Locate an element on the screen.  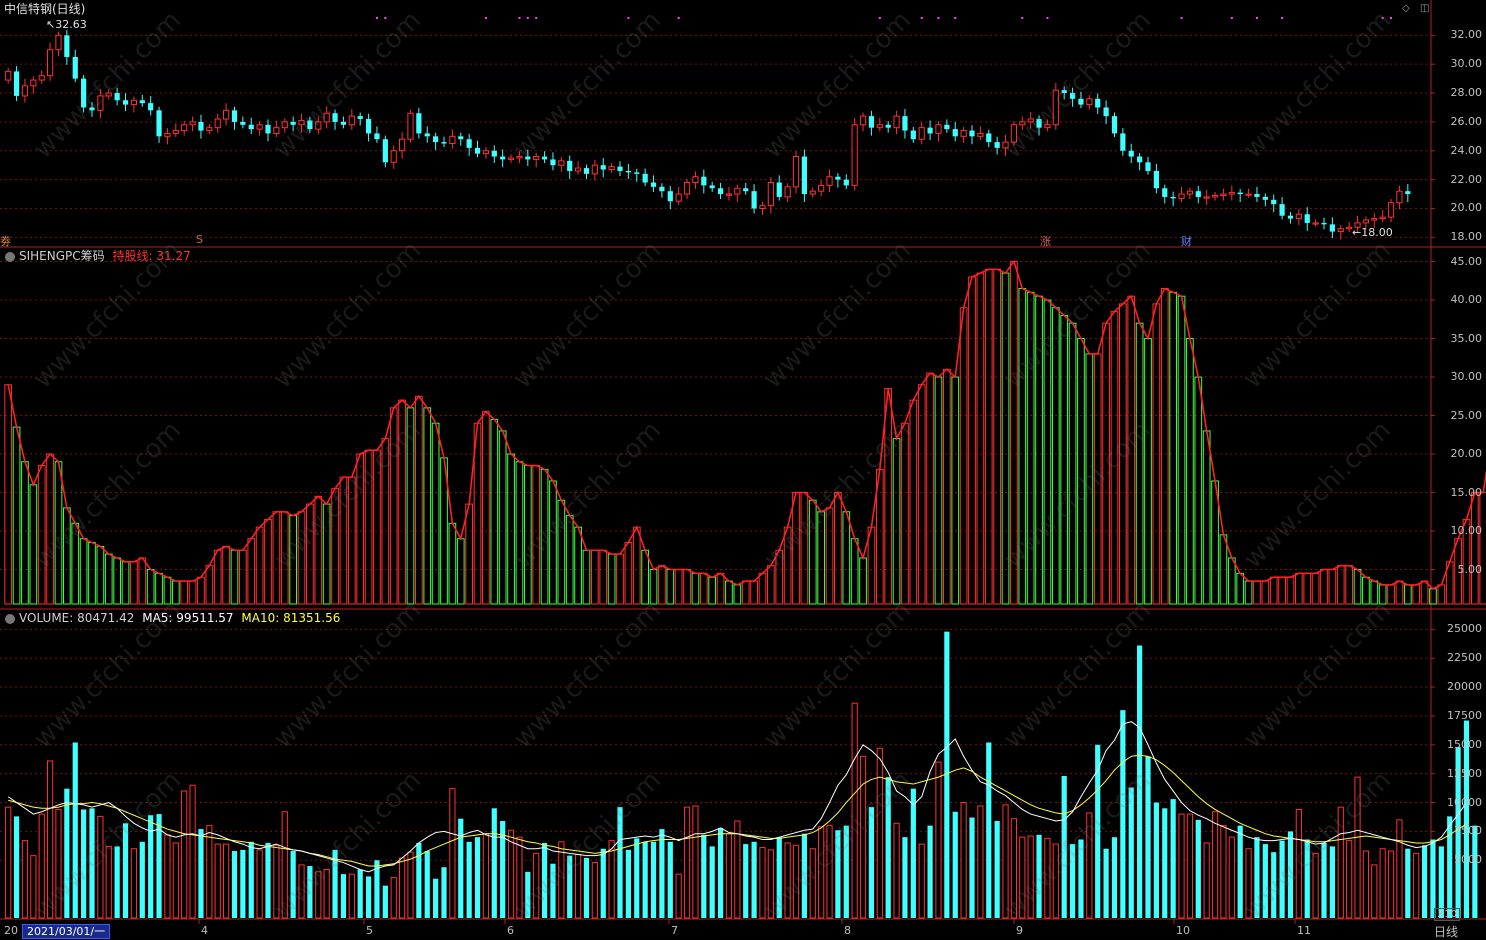
diamond-icon: ◇ is located at coordinates (1406, 8).